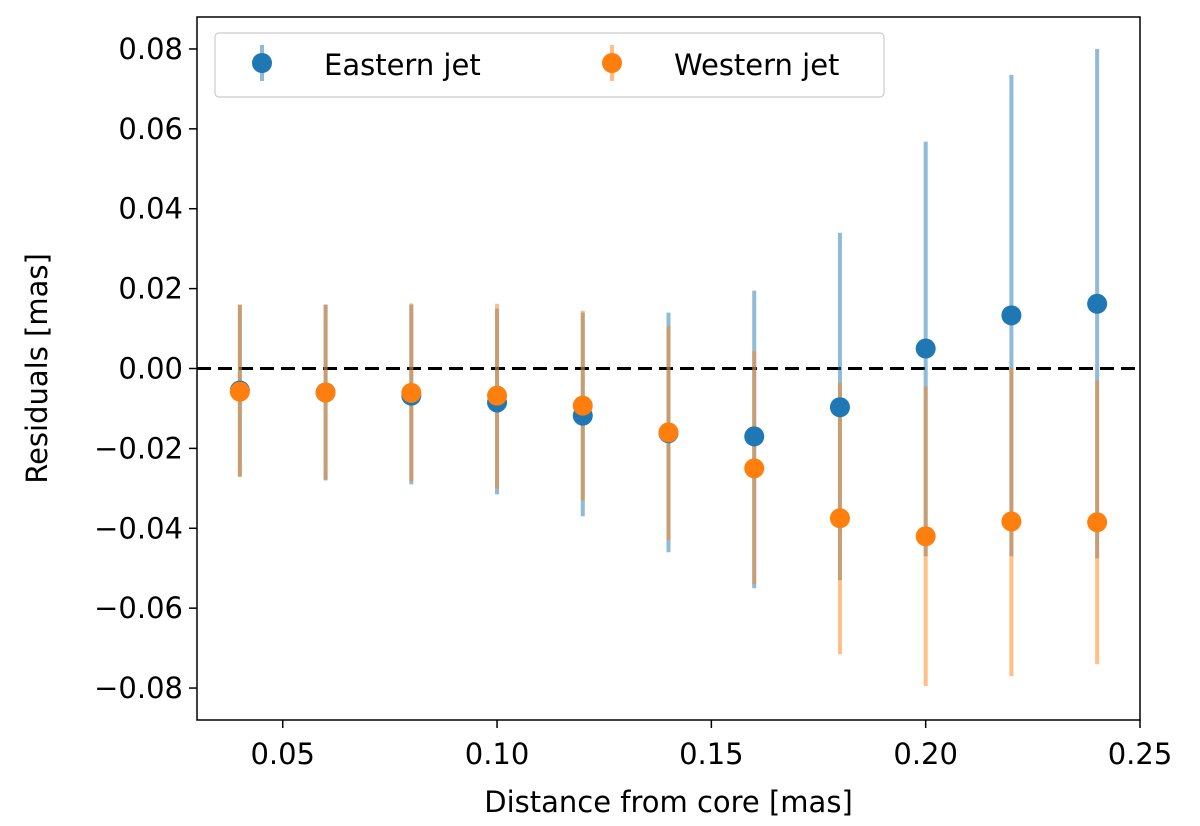 The width and height of the screenshot is (1200, 826). What do you see at coordinates (402, 65) in the screenshot?
I see `legend-eastern-label: Eastern jet` at bounding box center [402, 65].